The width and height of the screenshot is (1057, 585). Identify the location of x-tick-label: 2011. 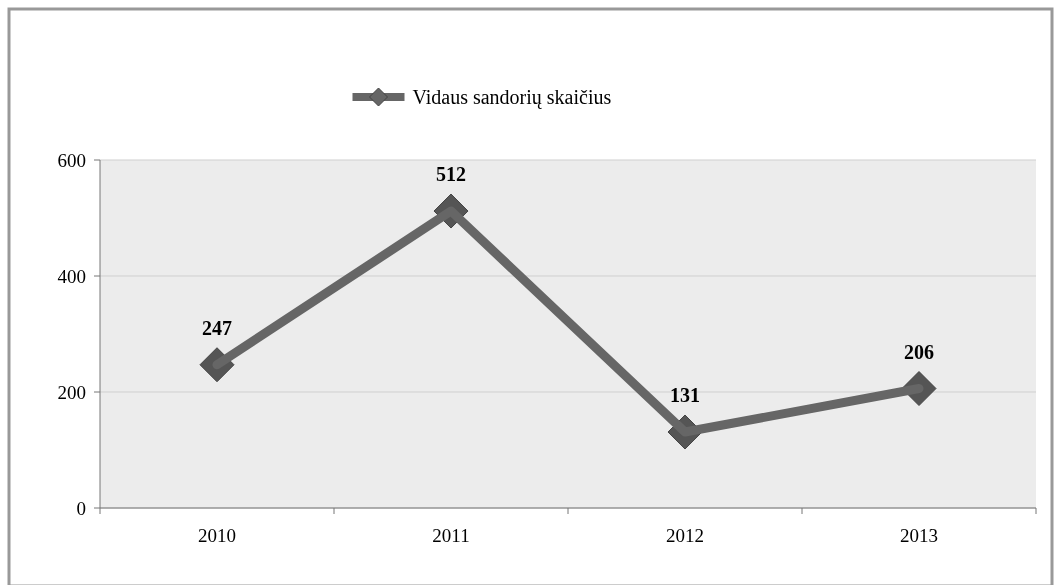
(451, 535).